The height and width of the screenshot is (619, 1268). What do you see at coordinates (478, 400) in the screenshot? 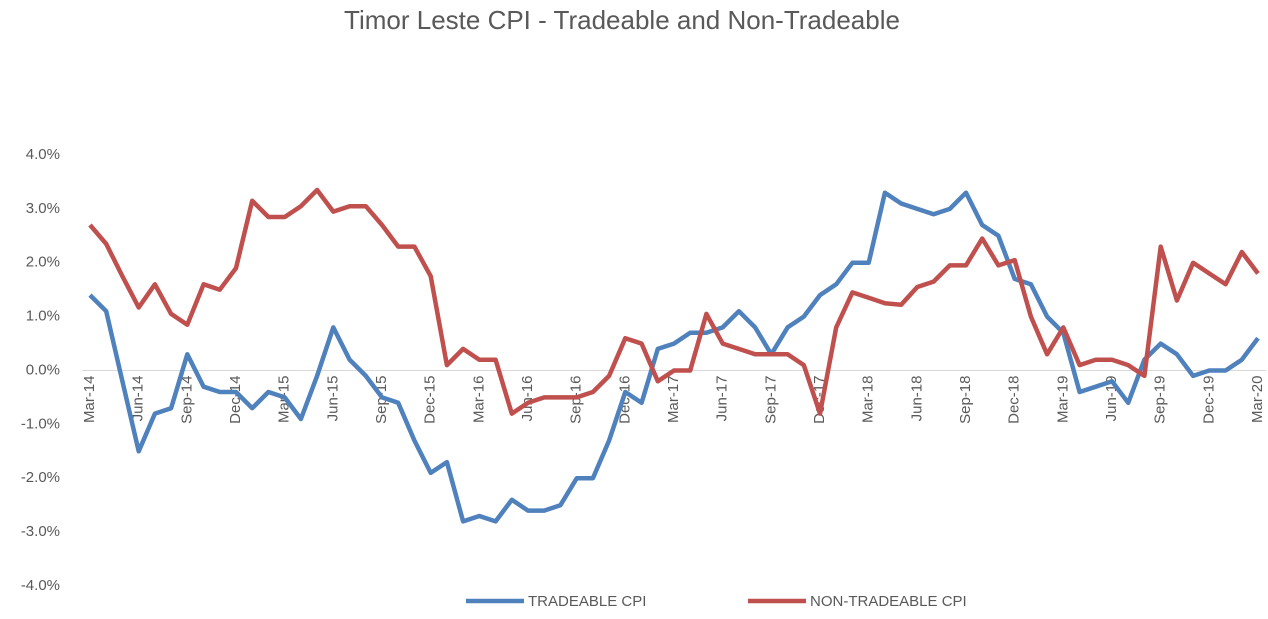
I see `x-tick-label: Mar-16` at bounding box center [478, 400].